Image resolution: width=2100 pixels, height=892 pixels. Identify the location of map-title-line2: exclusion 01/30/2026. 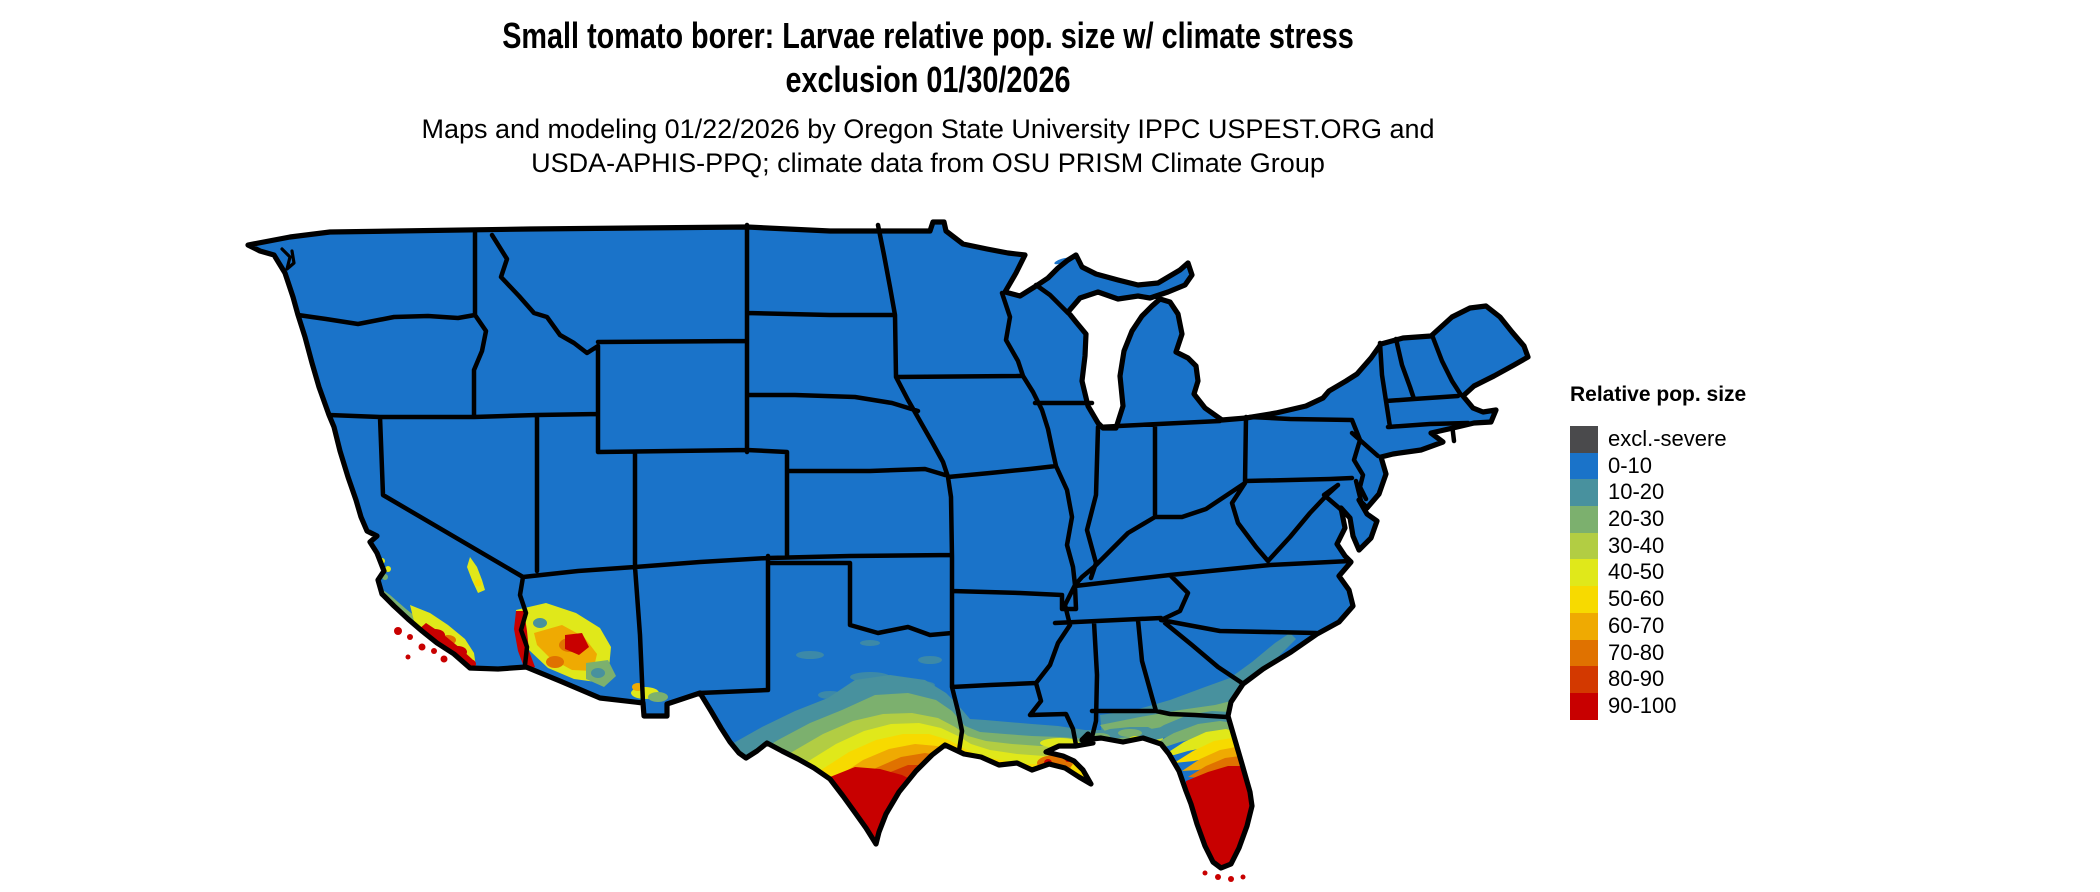
(928, 79).